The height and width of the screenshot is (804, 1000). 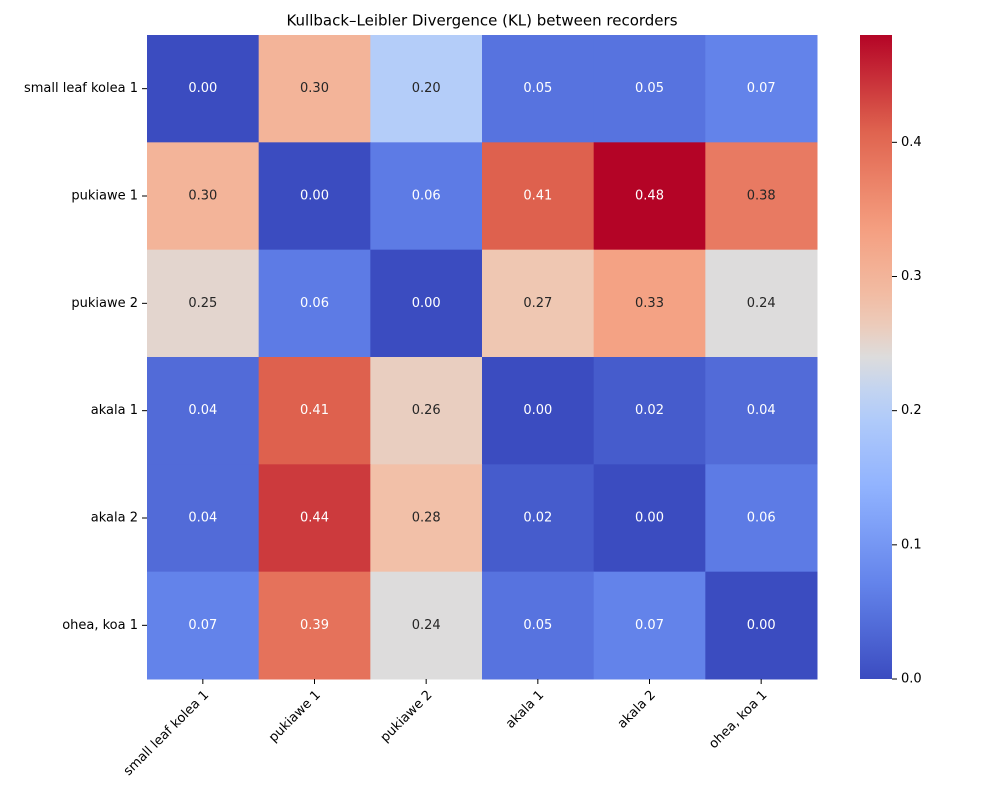 I want to click on y-tick-label: pukiawe 2, so click(x=104, y=303).